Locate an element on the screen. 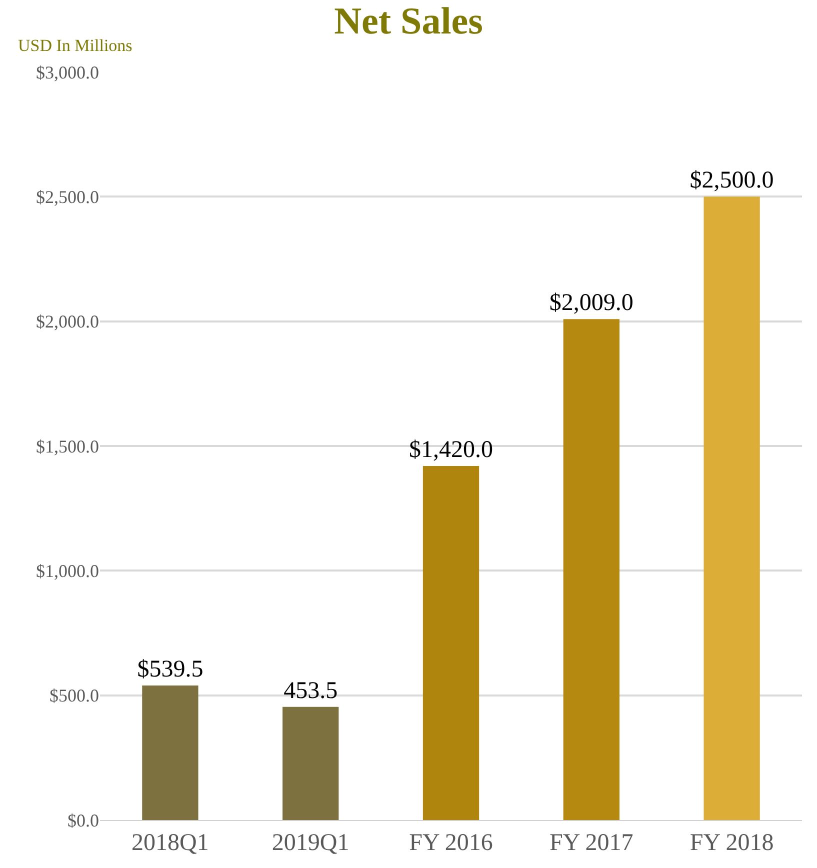 The height and width of the screenshot is (868, 817). y-tick-label: $500.0 is located at coordinates (74, 696).